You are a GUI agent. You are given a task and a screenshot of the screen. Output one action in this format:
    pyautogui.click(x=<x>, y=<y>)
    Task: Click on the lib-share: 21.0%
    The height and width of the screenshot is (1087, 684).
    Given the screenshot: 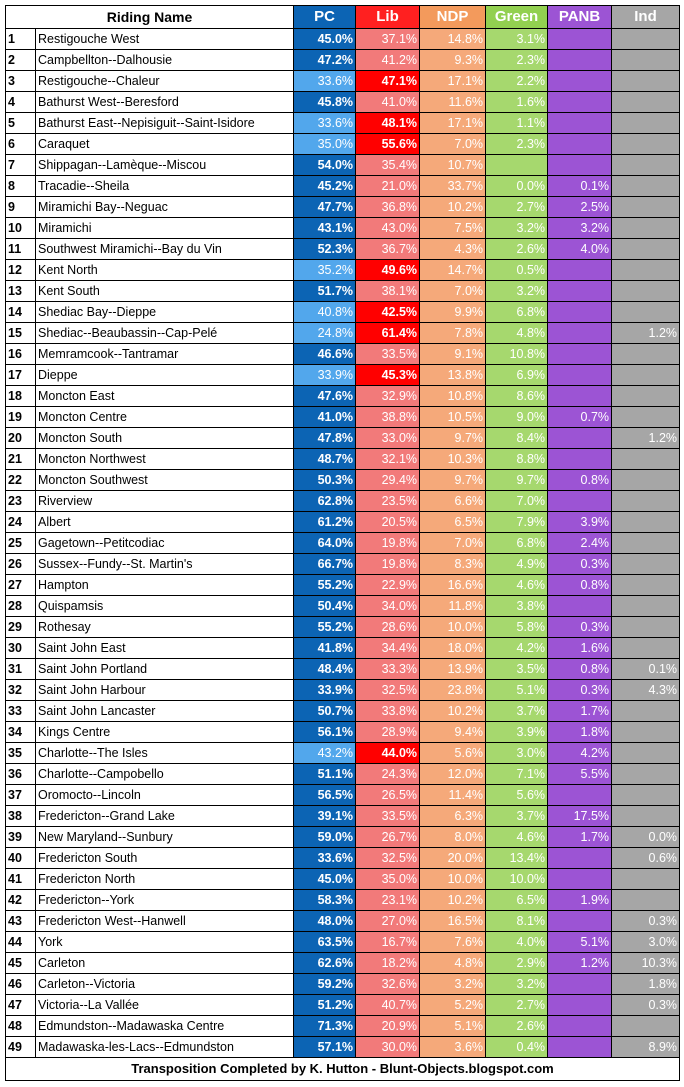 What is the action you would take?
    pyautogui.click(x=388, y=186)
    